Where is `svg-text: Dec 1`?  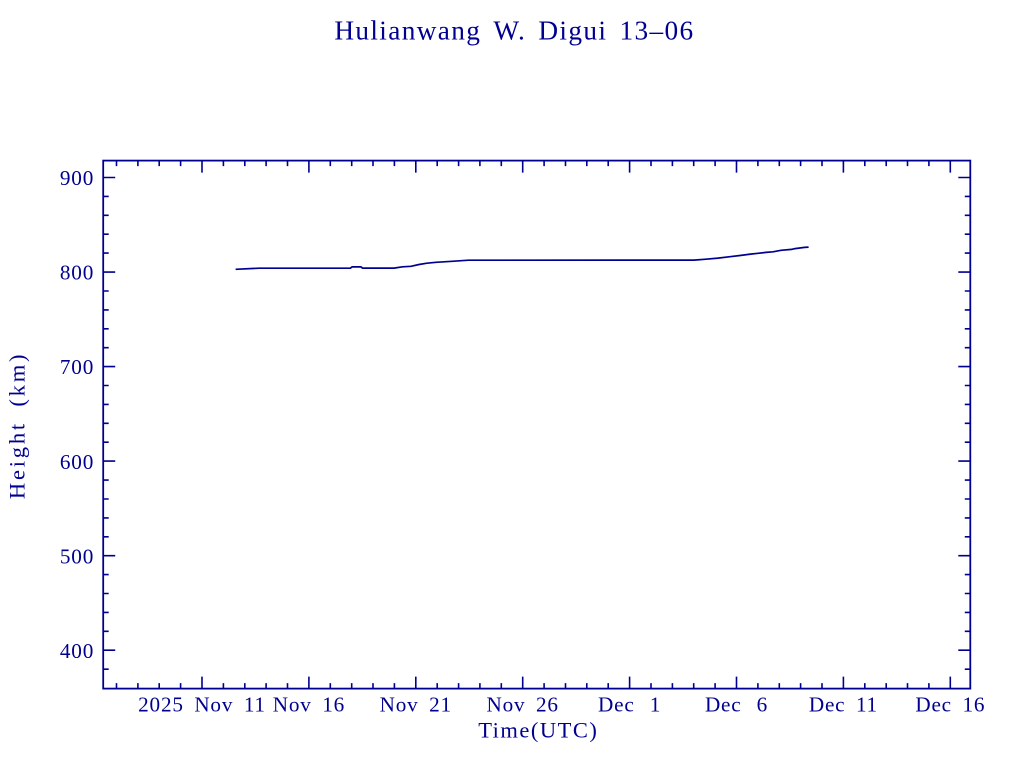
svg-text: Dec 1 is located at coordinates (629, 704).